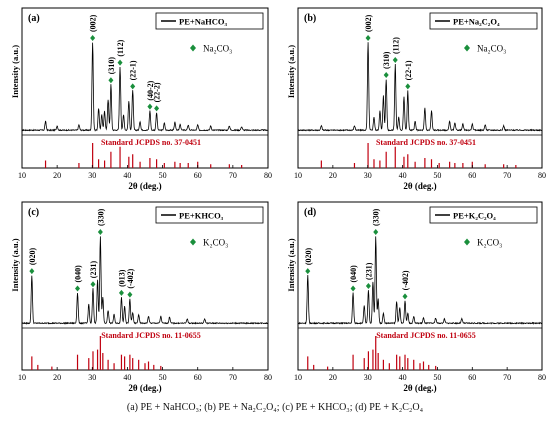  I want to click on miller-index-label: (22-2), so click(157, 92).